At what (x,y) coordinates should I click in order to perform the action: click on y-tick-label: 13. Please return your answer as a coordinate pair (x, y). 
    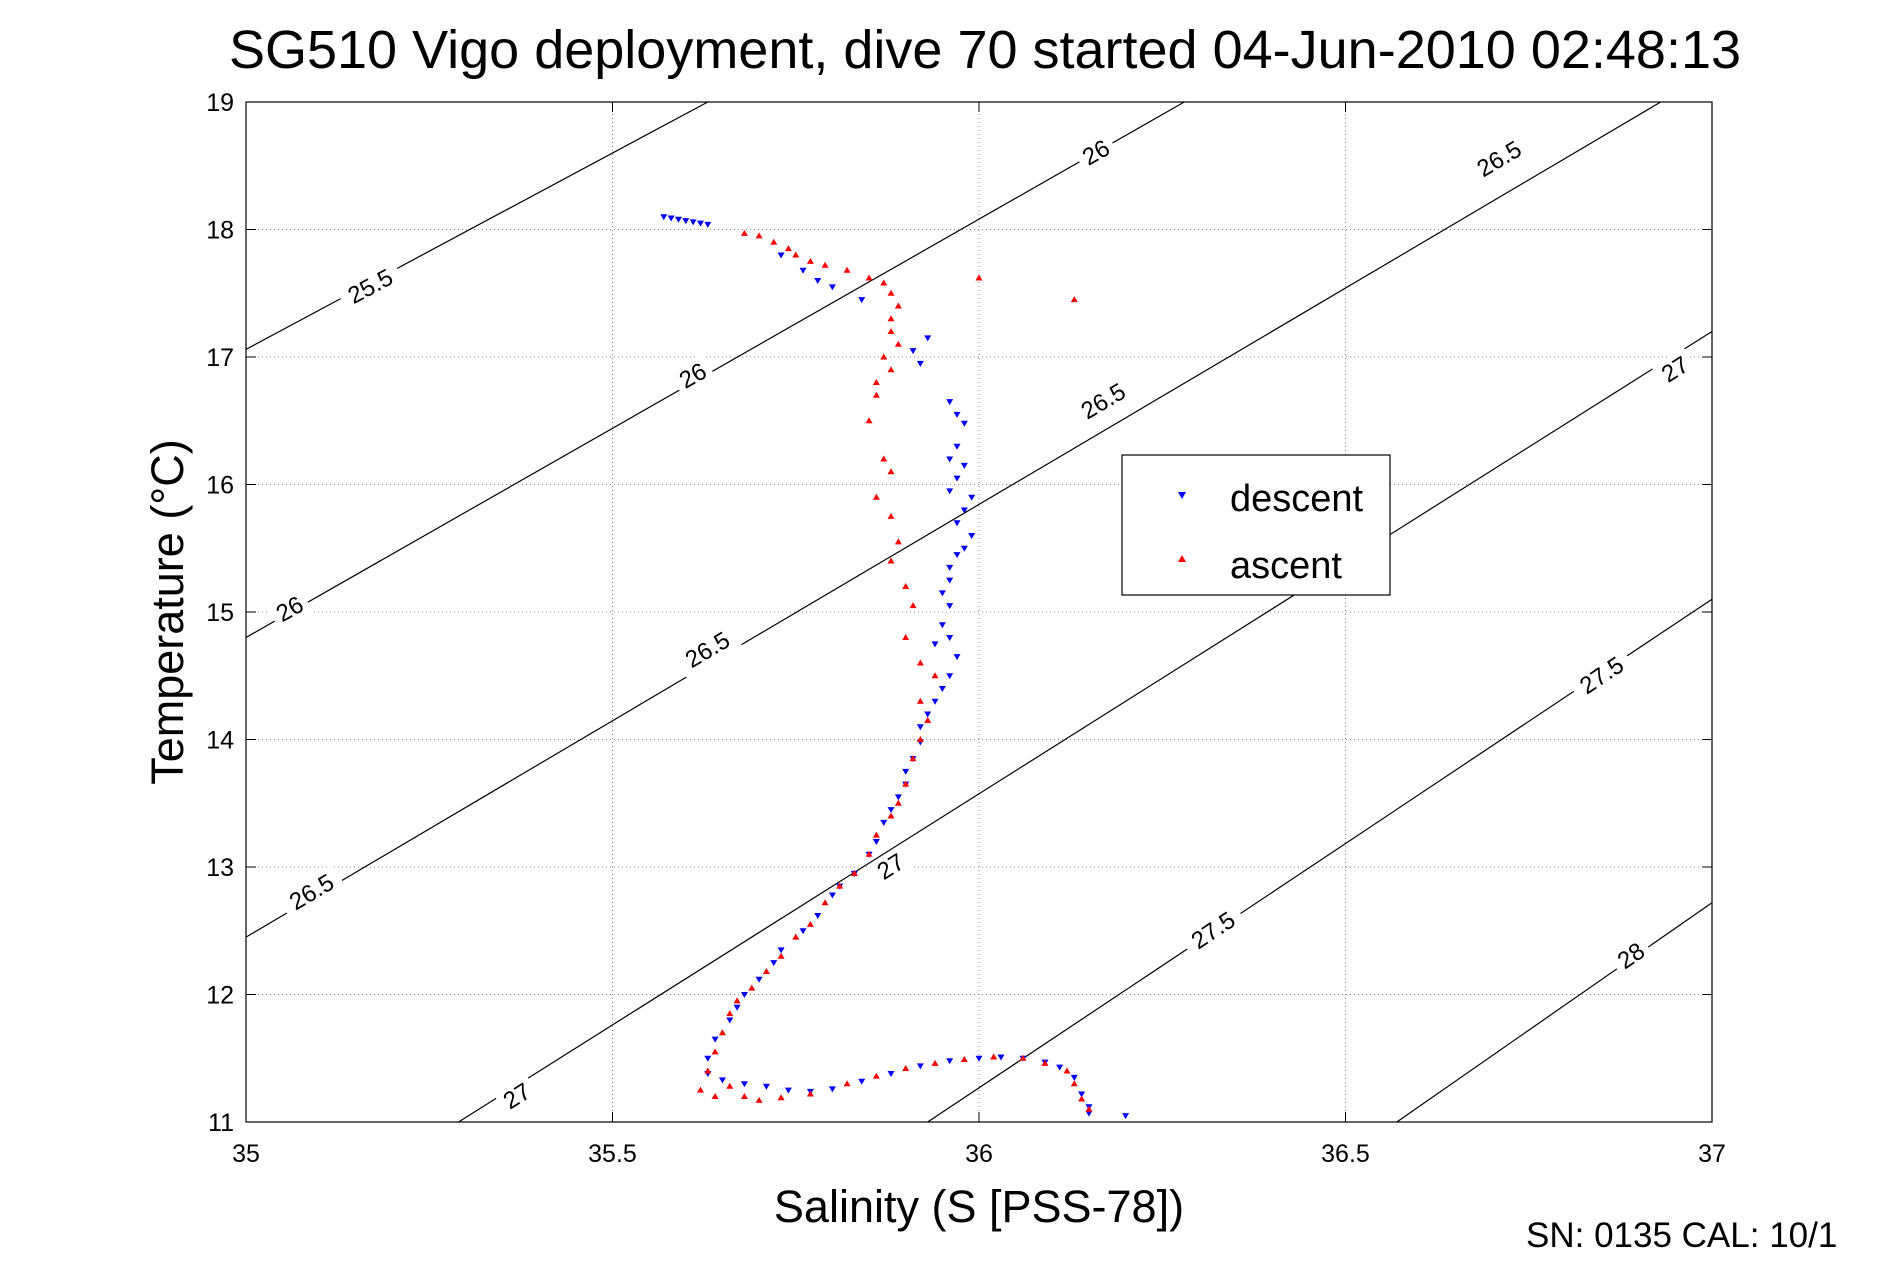
    Looking at the image, I should click on (220, 868).